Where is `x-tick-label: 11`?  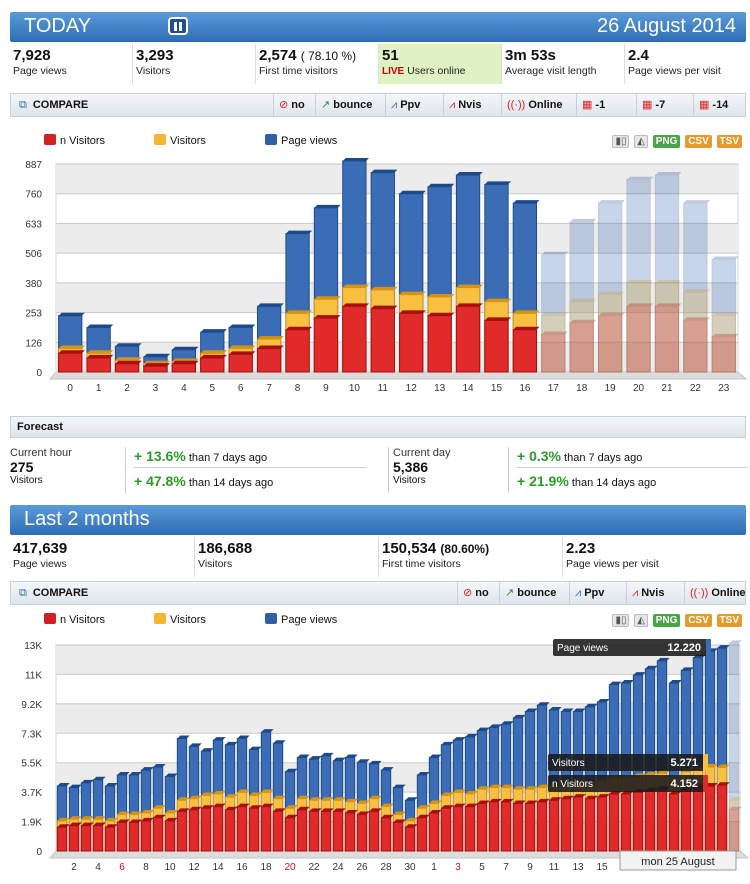
x-tick-label: 11 is located at coordinates (554, 867).